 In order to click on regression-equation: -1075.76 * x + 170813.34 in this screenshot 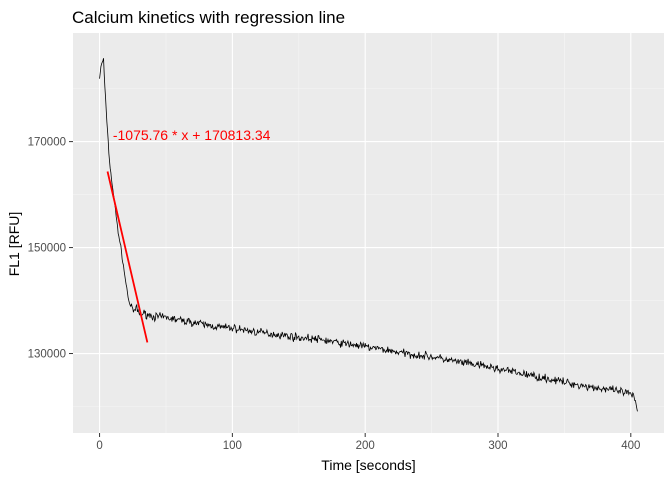, I will do `click(192, 135)`.